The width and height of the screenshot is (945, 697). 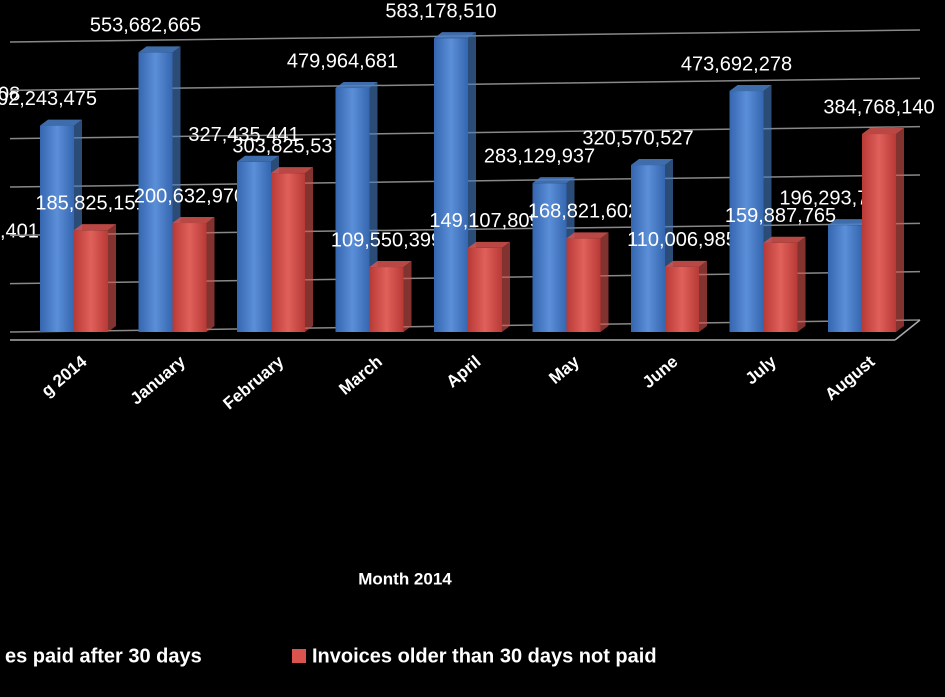 I want to click on x-axis-title: Month 2014, so click(x=405, y=578).